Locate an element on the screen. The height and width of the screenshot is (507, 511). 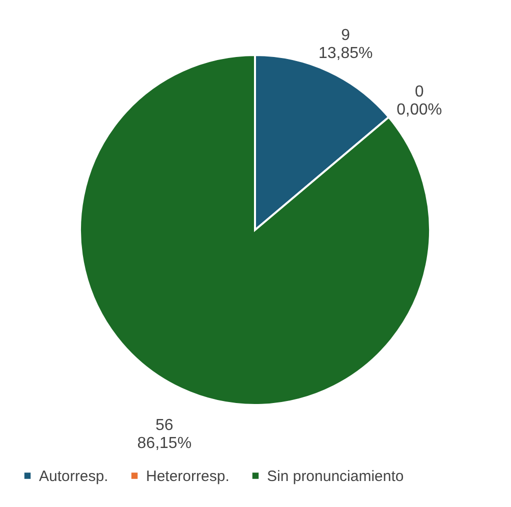
text: 0 0,00% is located at coordinates (419, 100).